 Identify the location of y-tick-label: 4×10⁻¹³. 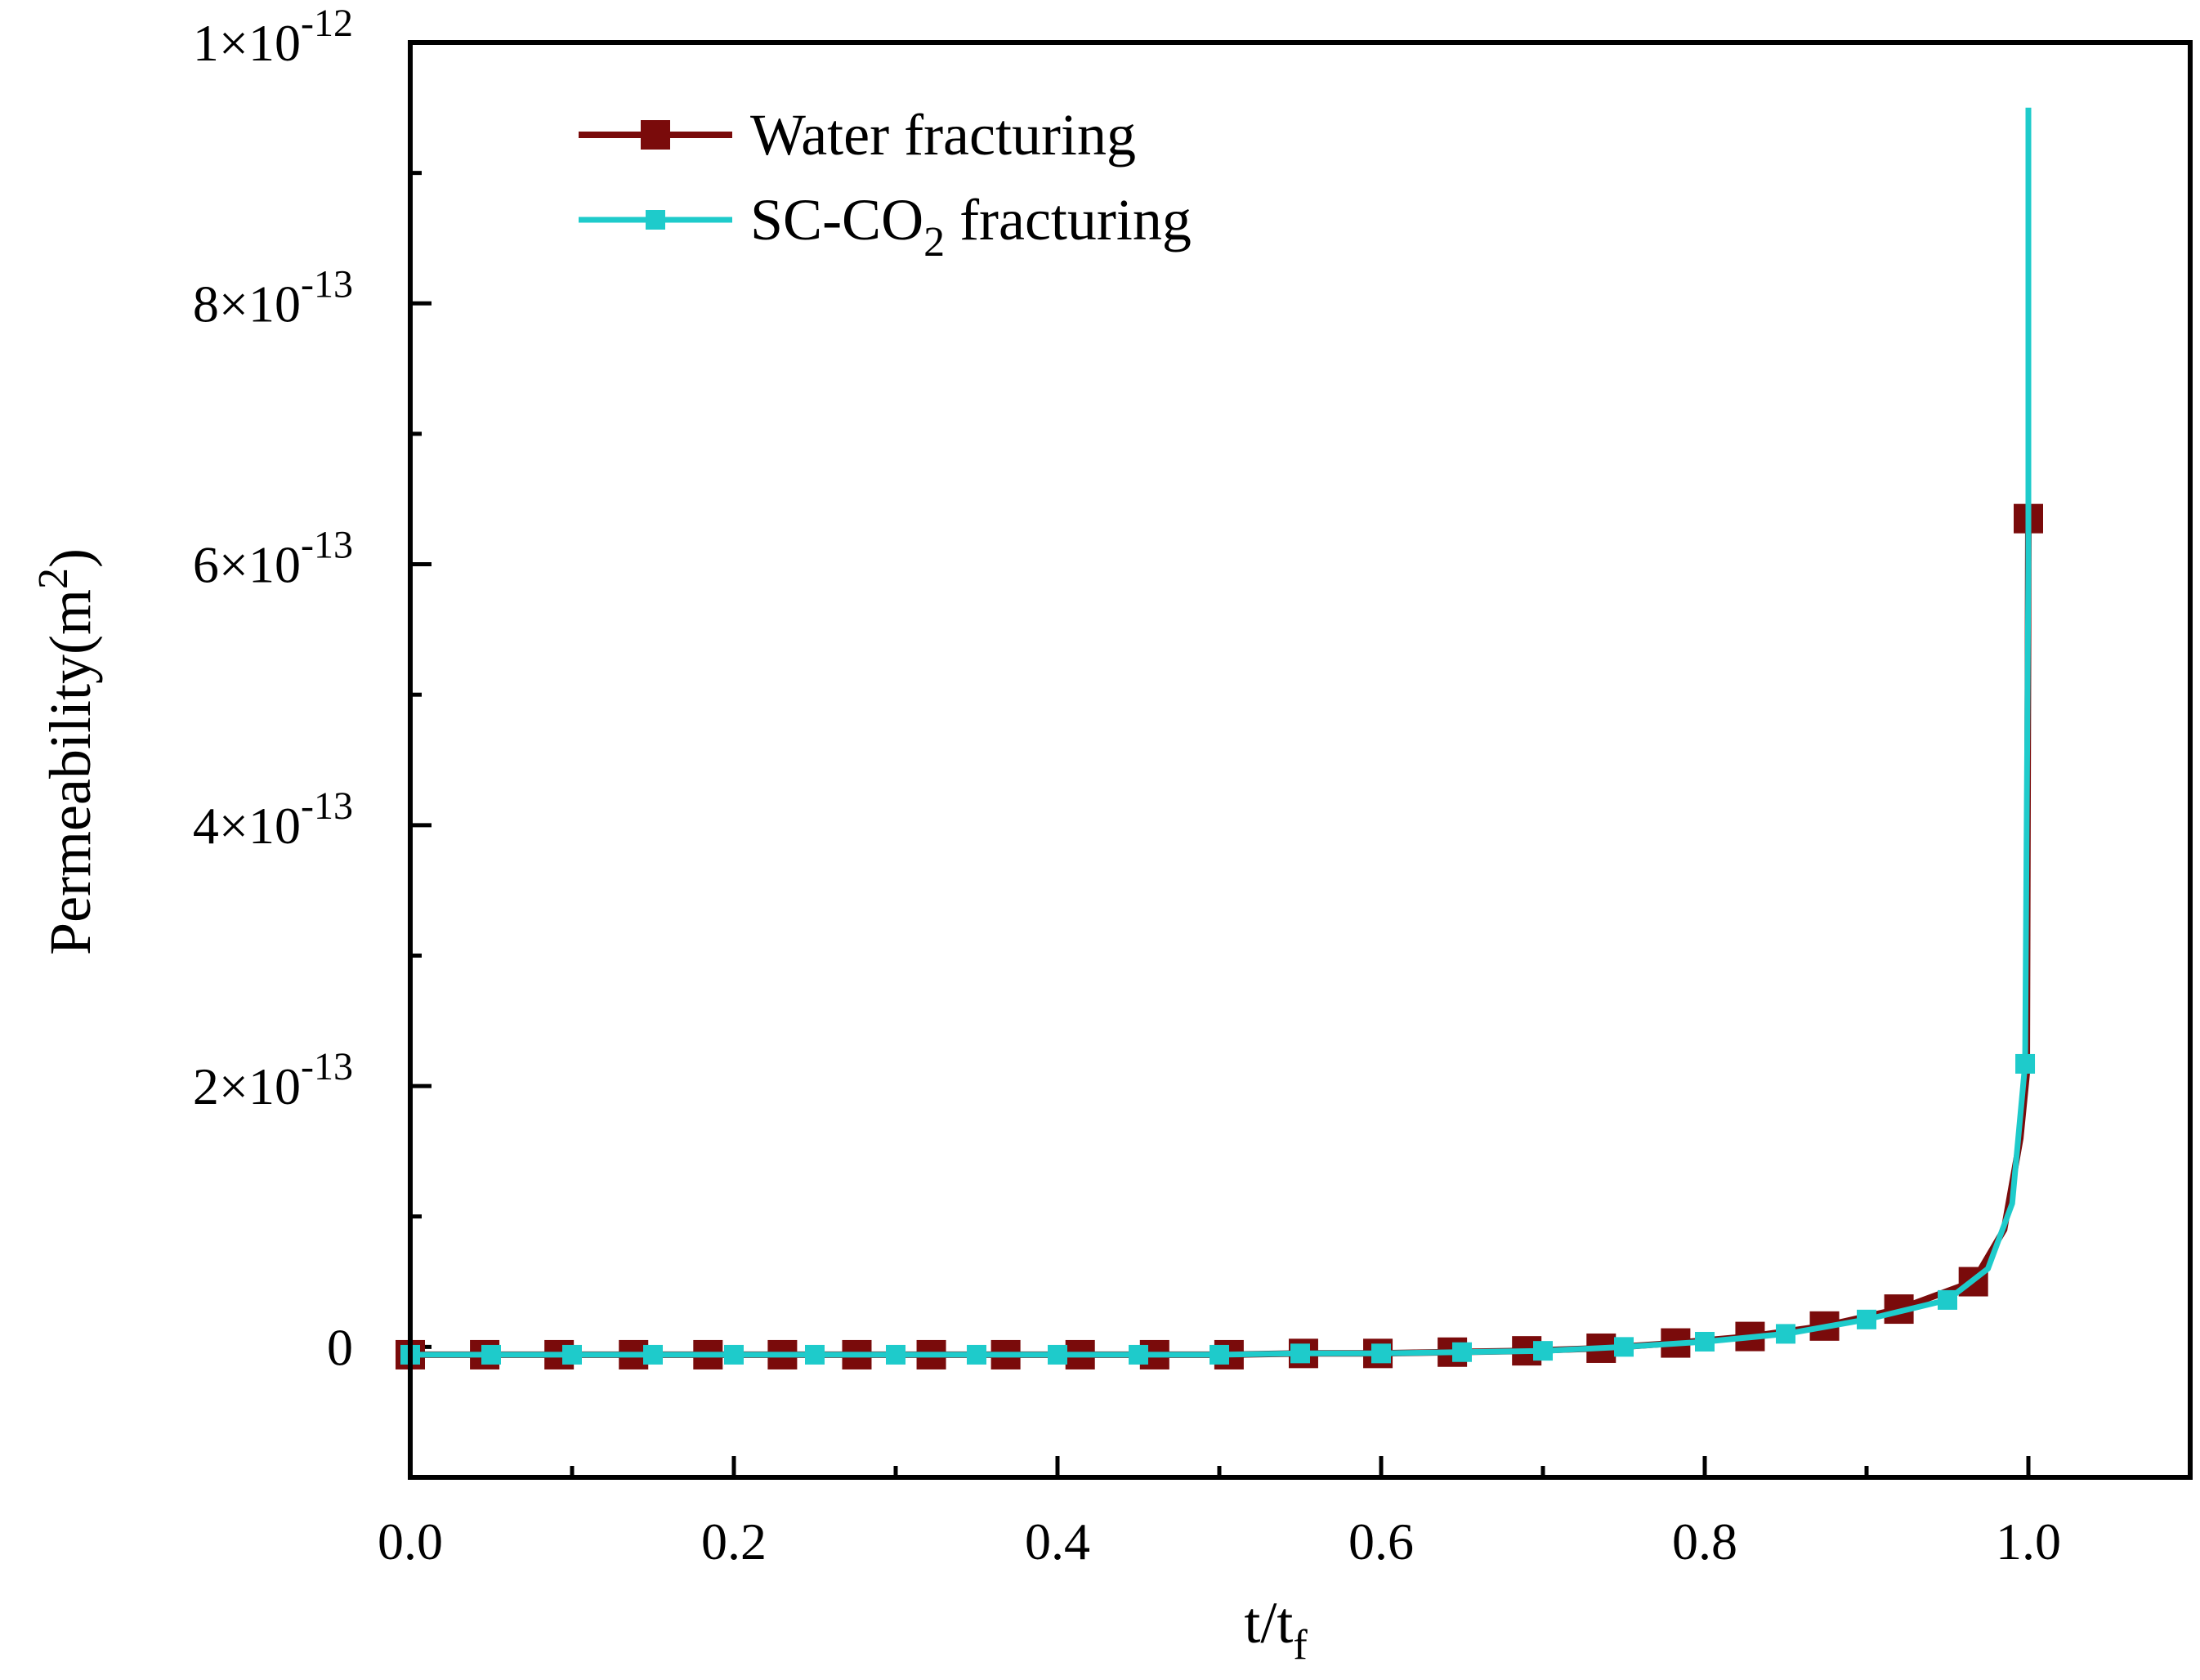
(273, 819).